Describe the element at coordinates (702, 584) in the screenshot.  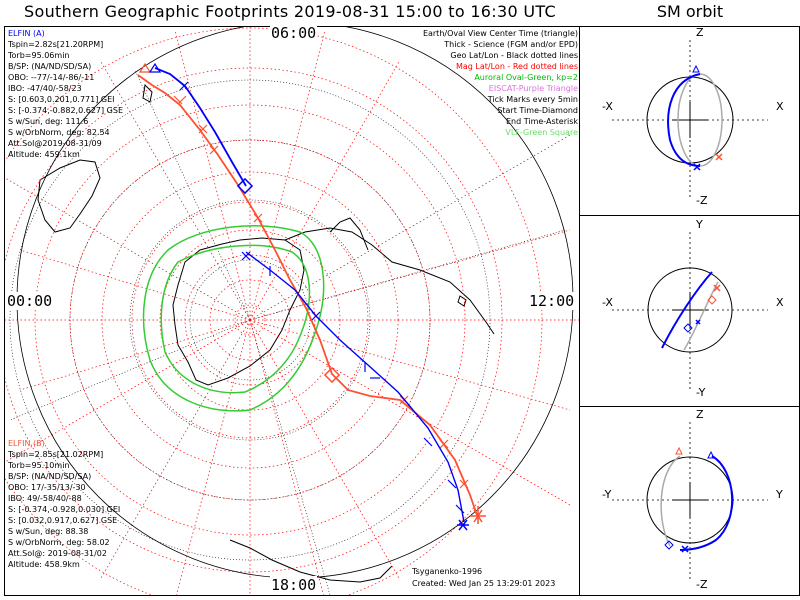
I see `sm3-bottom-label: -Z` at that location.